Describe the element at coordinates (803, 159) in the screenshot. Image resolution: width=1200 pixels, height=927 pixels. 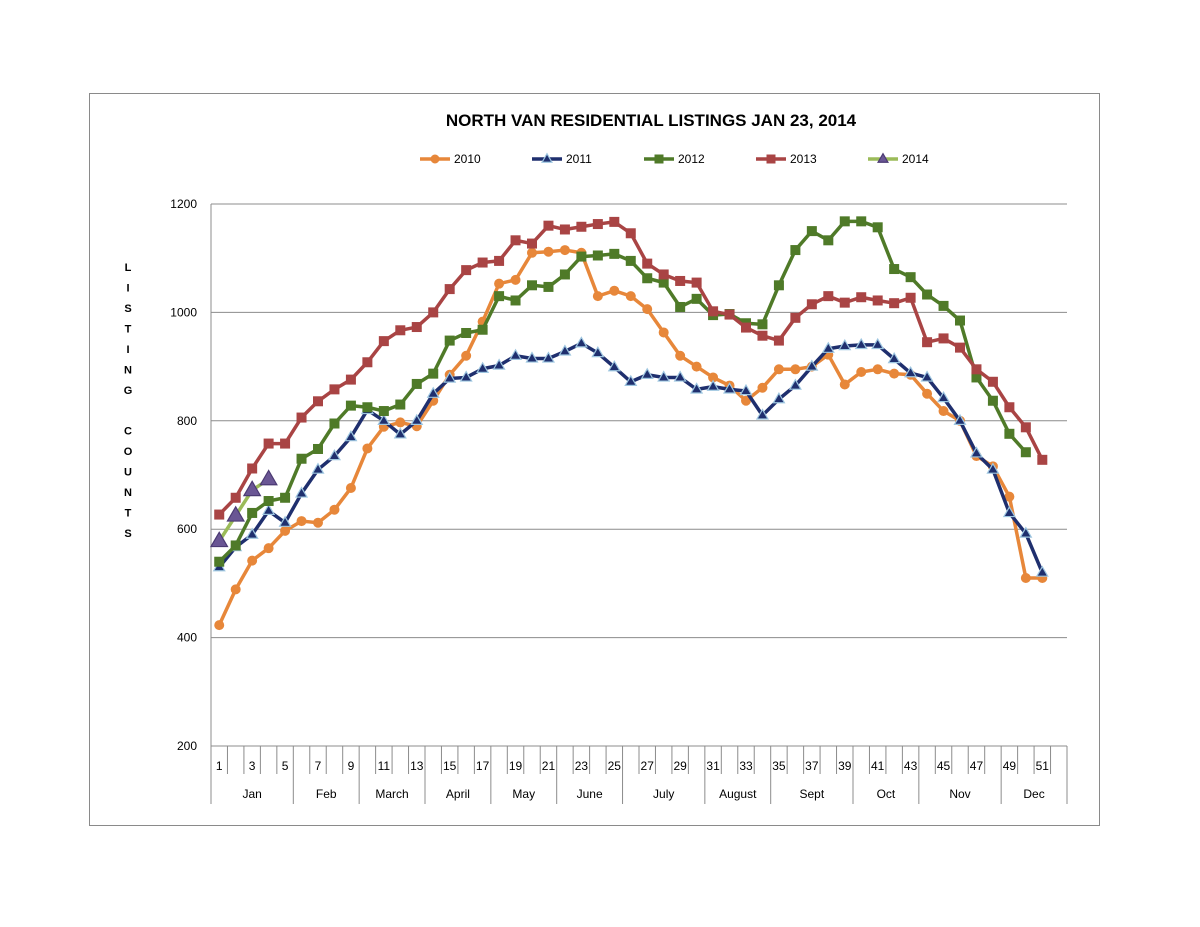
I see `legend-label: 2013` at that location.